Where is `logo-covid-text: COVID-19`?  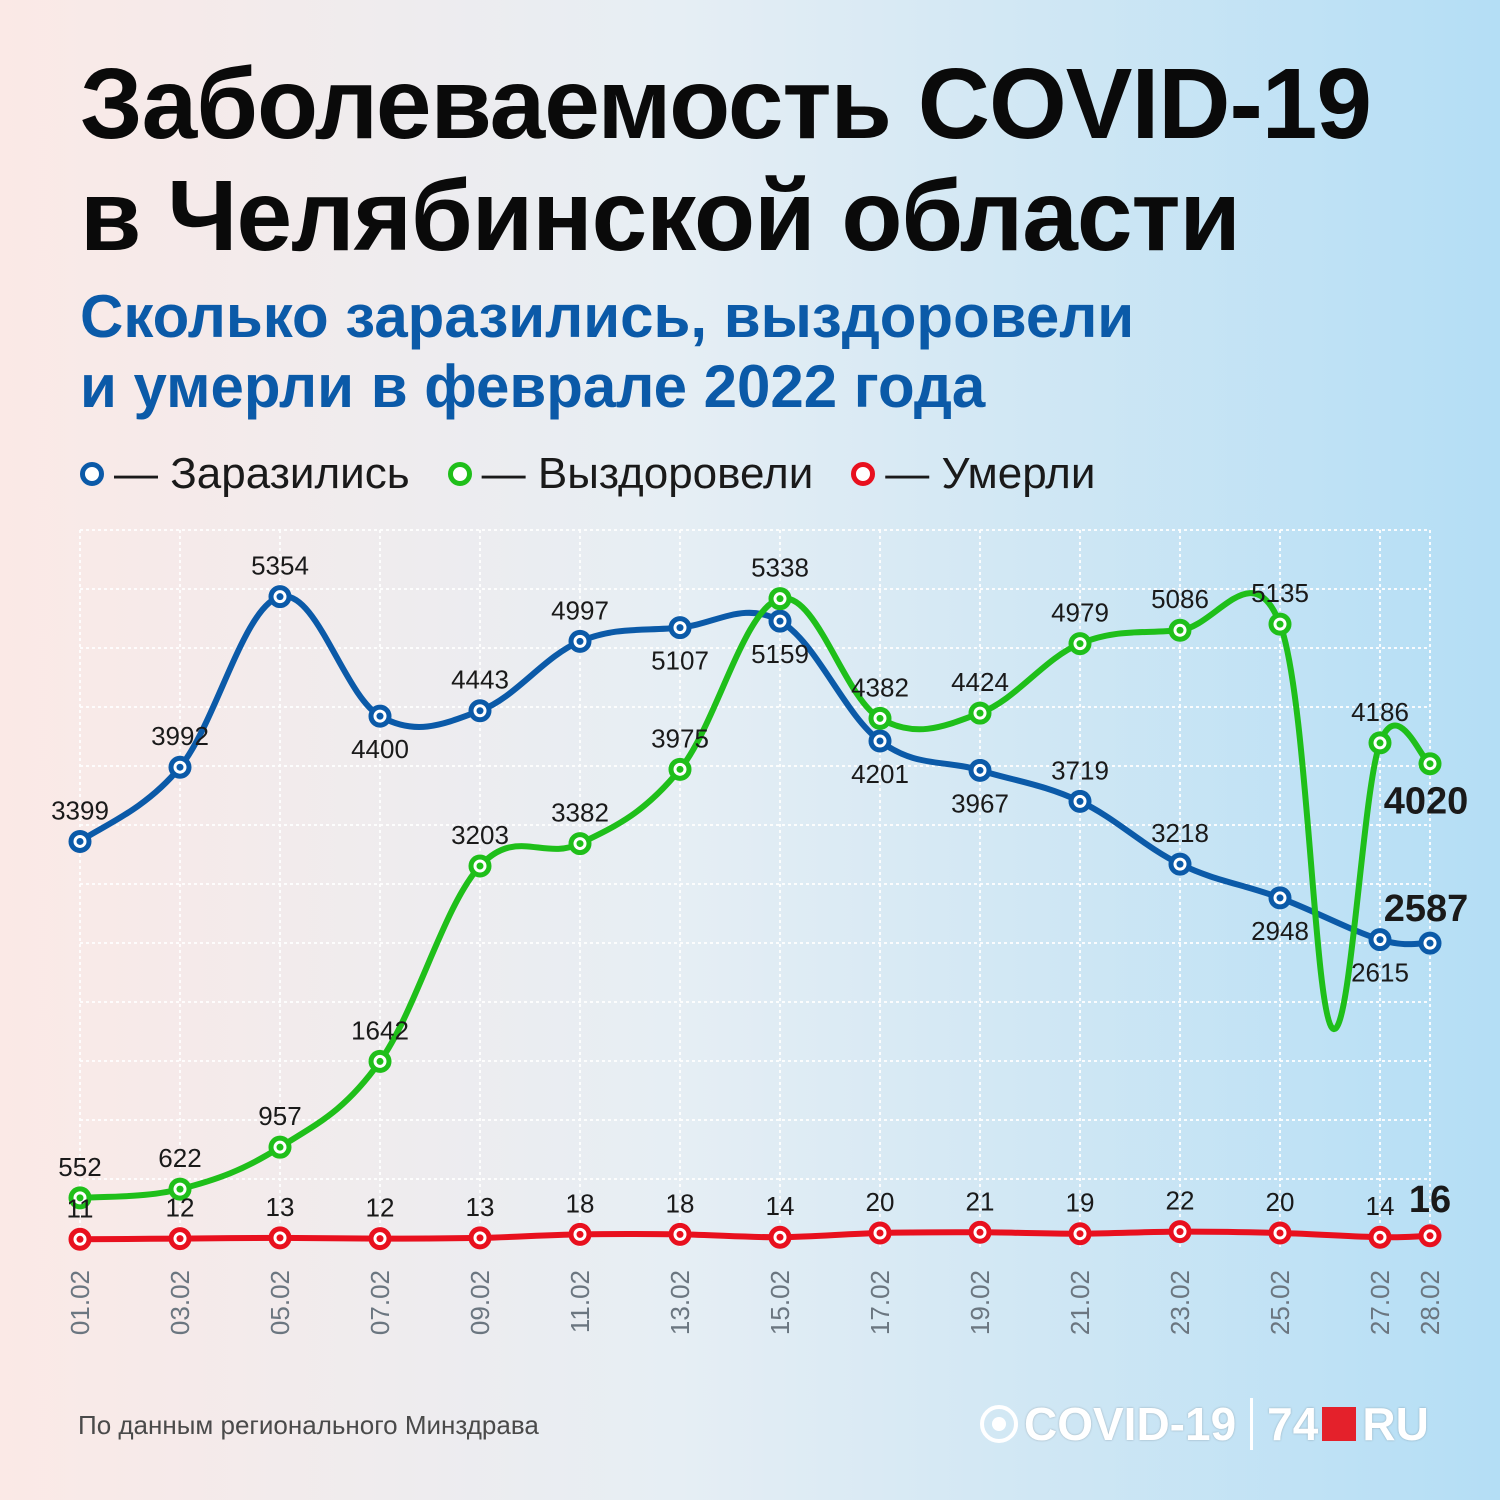
logo-covid-text: COVID-19 is located at coordinates (1130, 1424).